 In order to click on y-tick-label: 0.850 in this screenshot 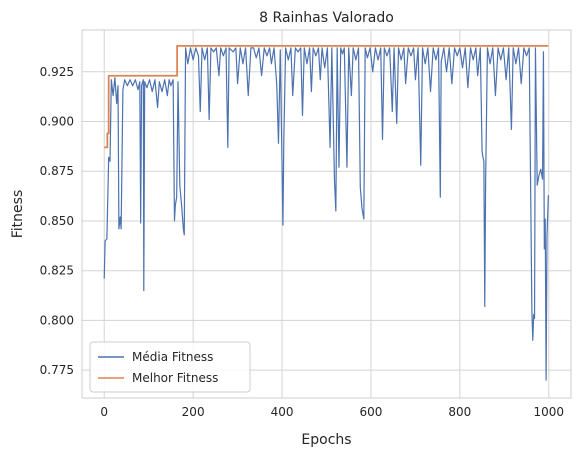, I will do `click(57, 221)`.